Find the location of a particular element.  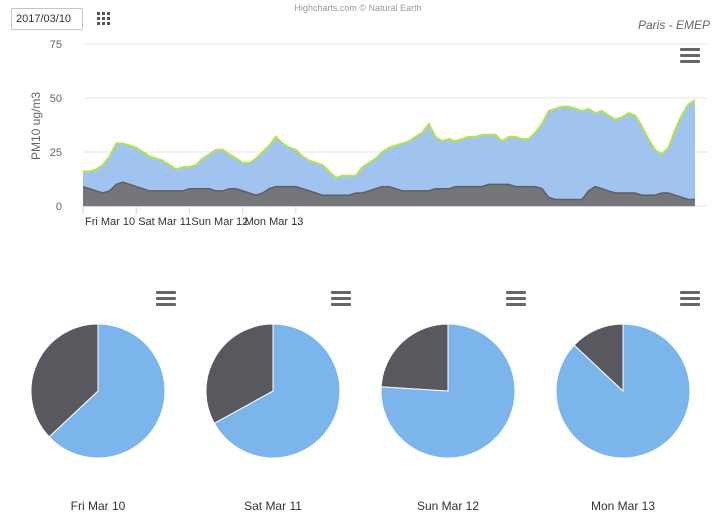

pie-4-label: Mon Mar 13 is located at coordinates (623, 506).